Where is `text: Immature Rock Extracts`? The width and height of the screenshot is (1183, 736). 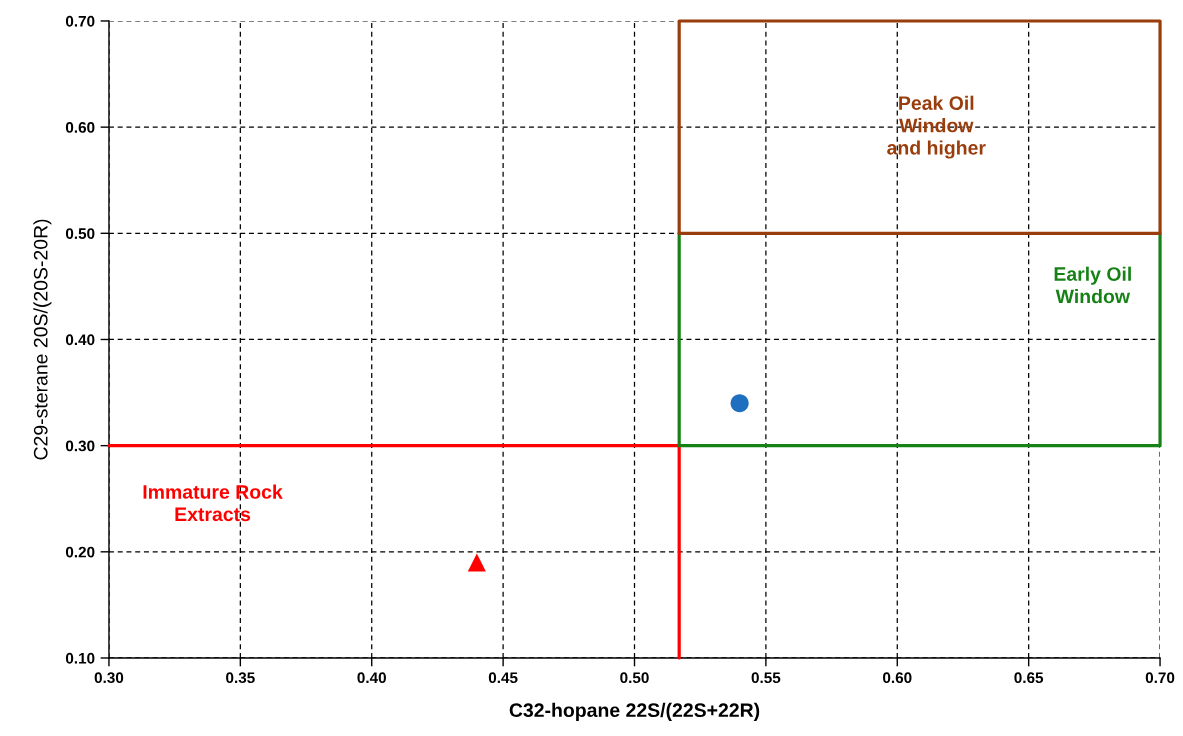
text: Immature Rock Extracts is located at coordinates (213, 503).